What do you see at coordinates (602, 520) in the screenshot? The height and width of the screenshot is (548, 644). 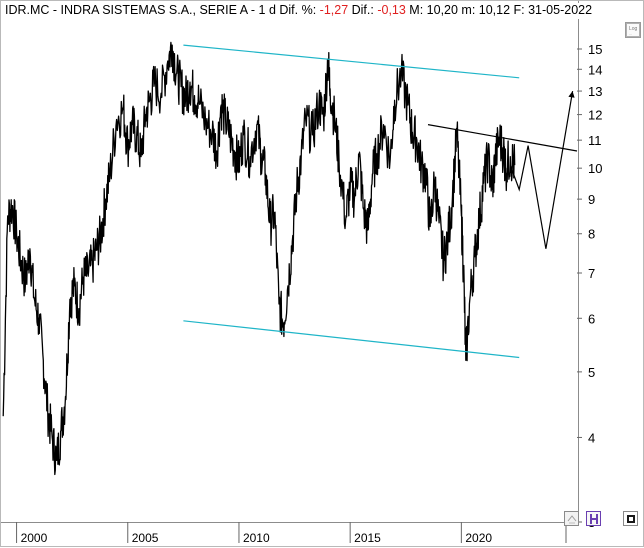 I see `chart-toolbar` at bounding box center [602, 520].